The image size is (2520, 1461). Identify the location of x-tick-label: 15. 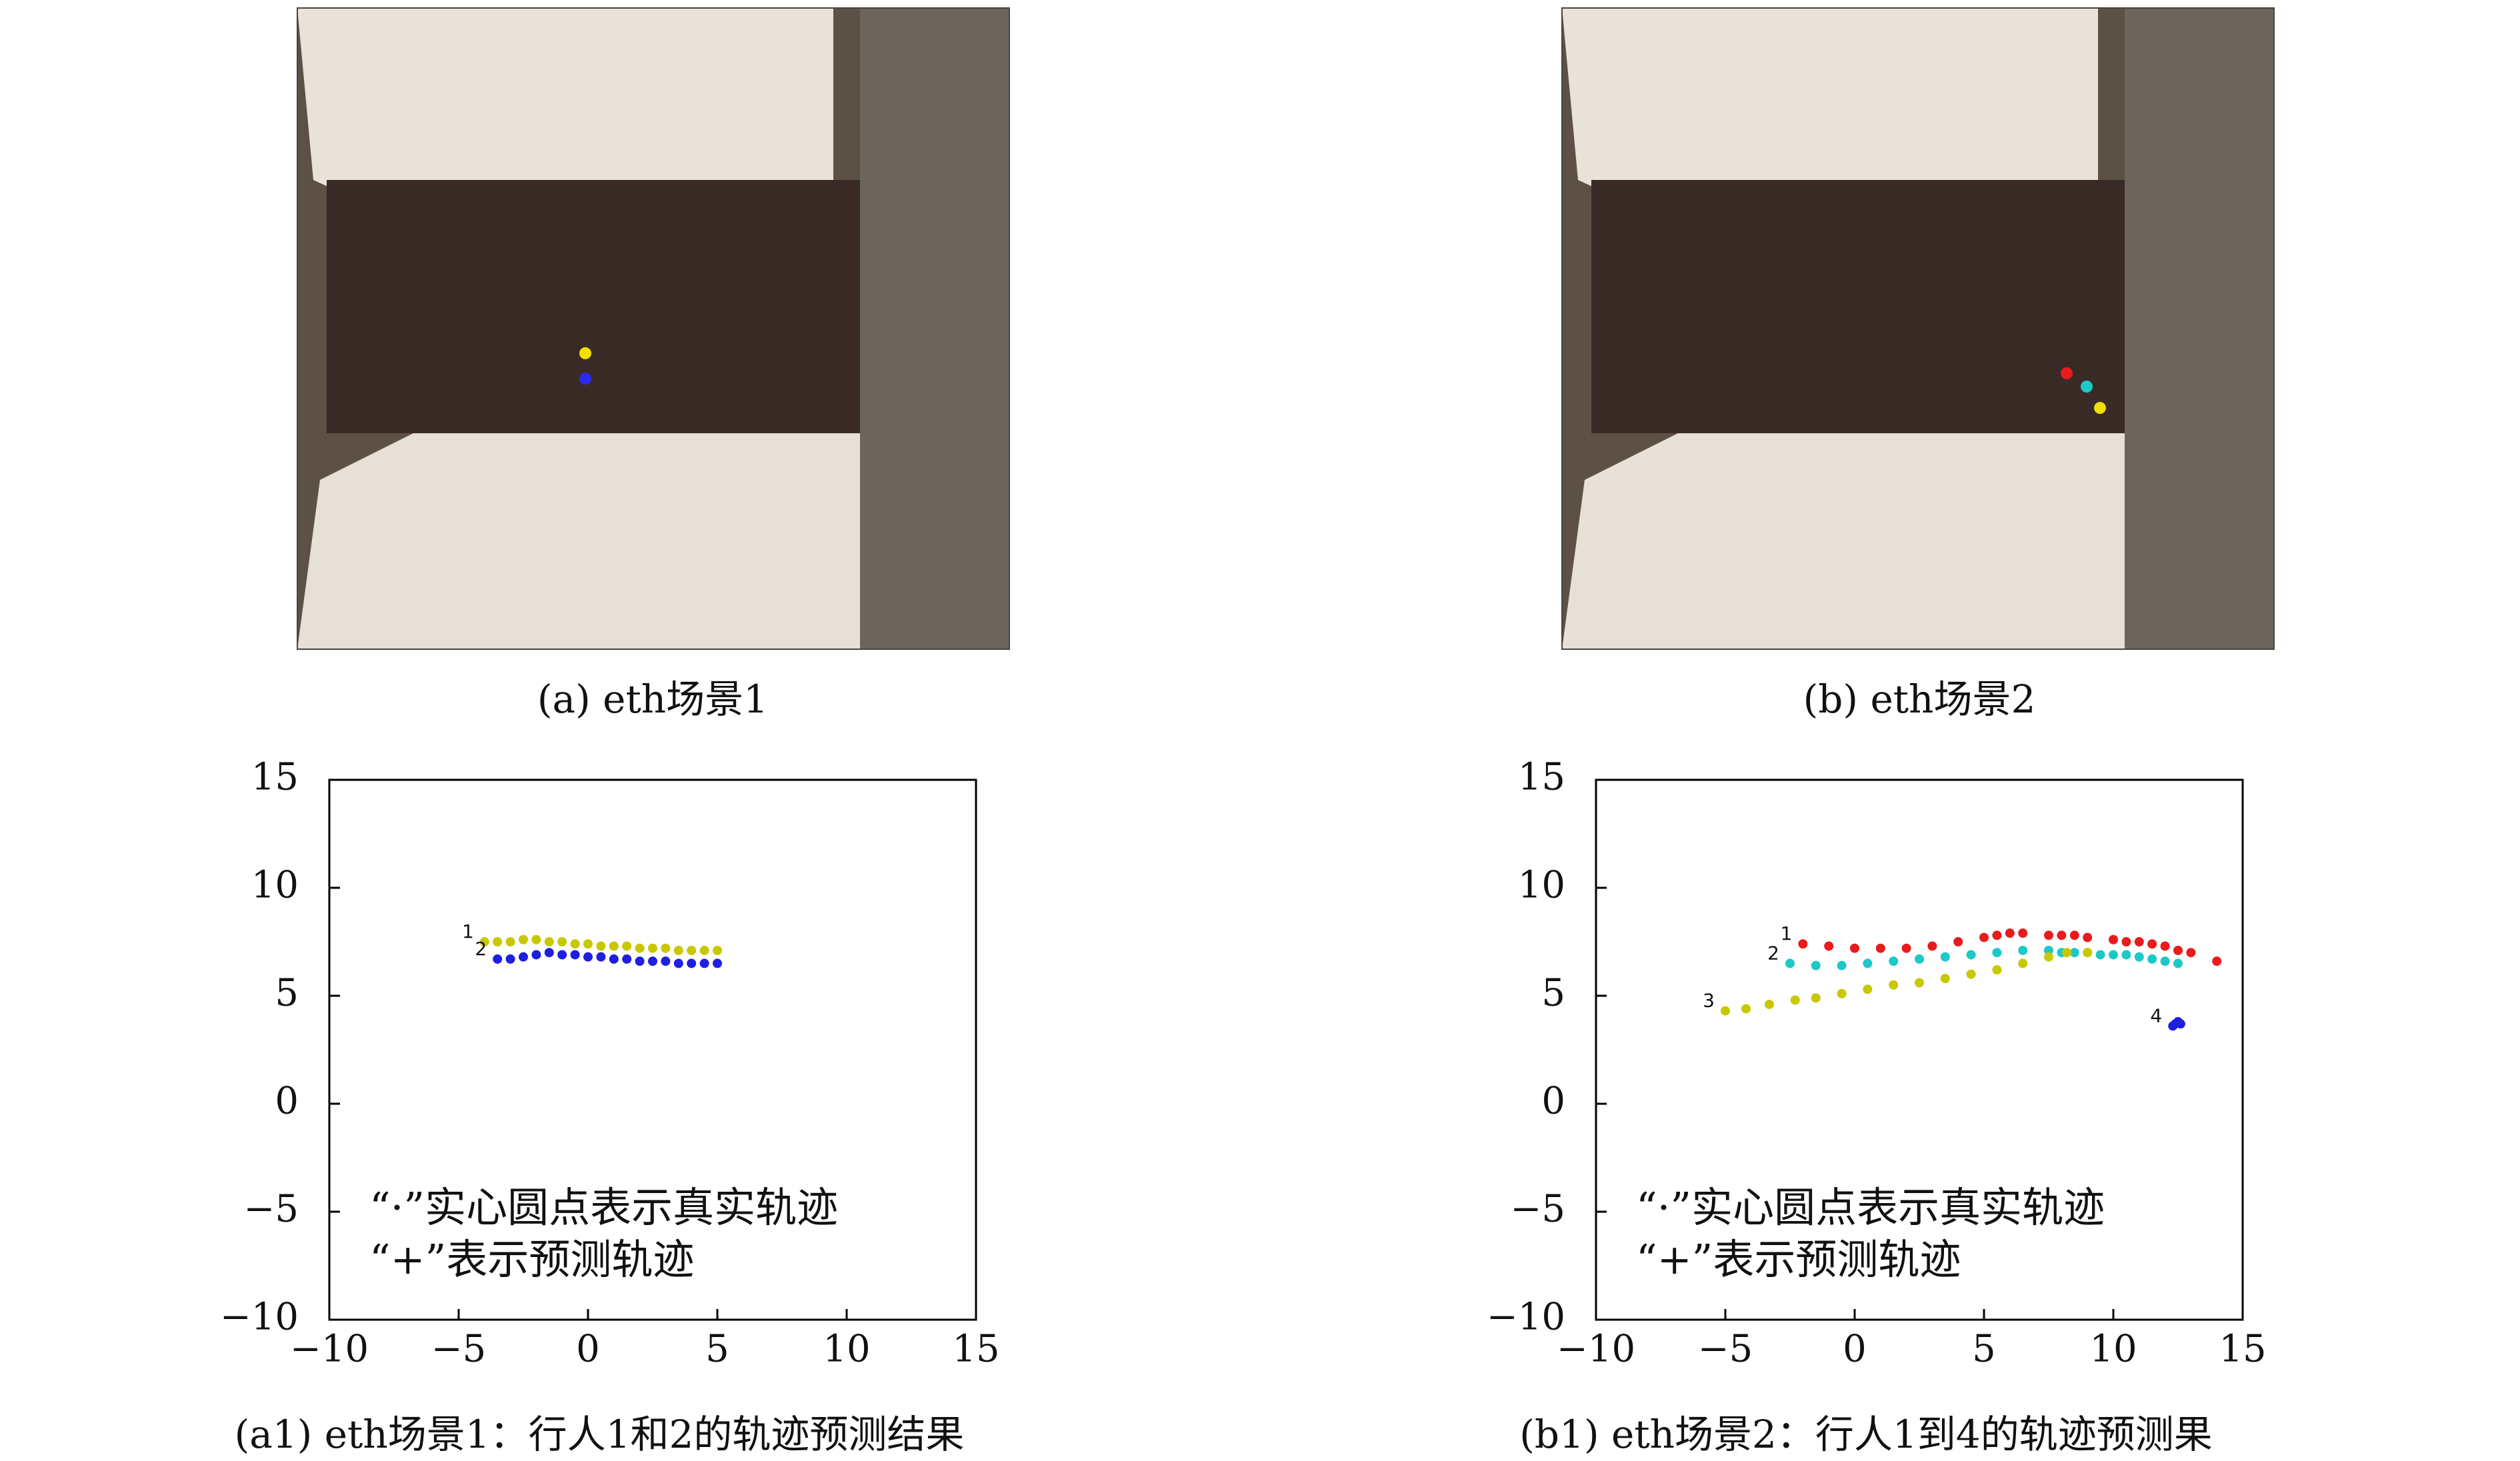
(975, 1349).